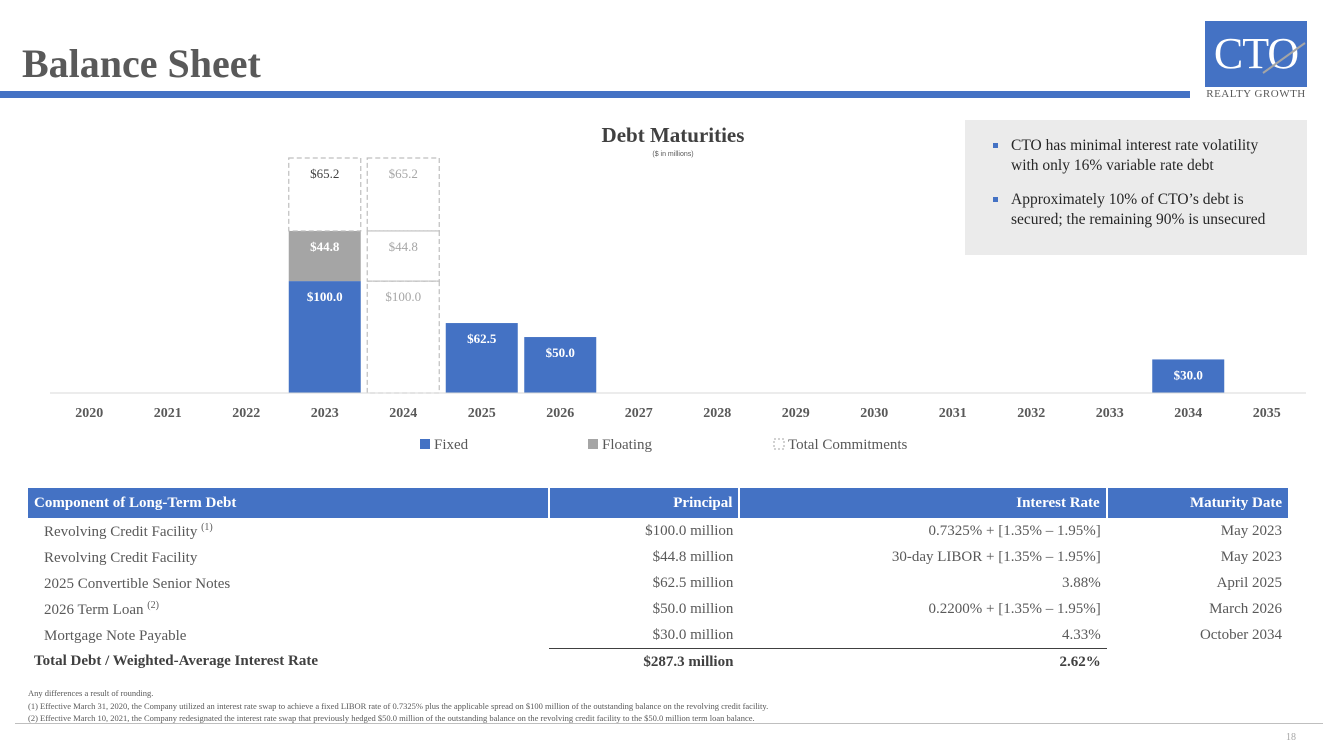 Image resolution: width=1333 pixels, height=750 pixels. Describe the element at coordinates (923, 503) in the screenshot. I see `header-interest-rate: Interest Rate` at that location.